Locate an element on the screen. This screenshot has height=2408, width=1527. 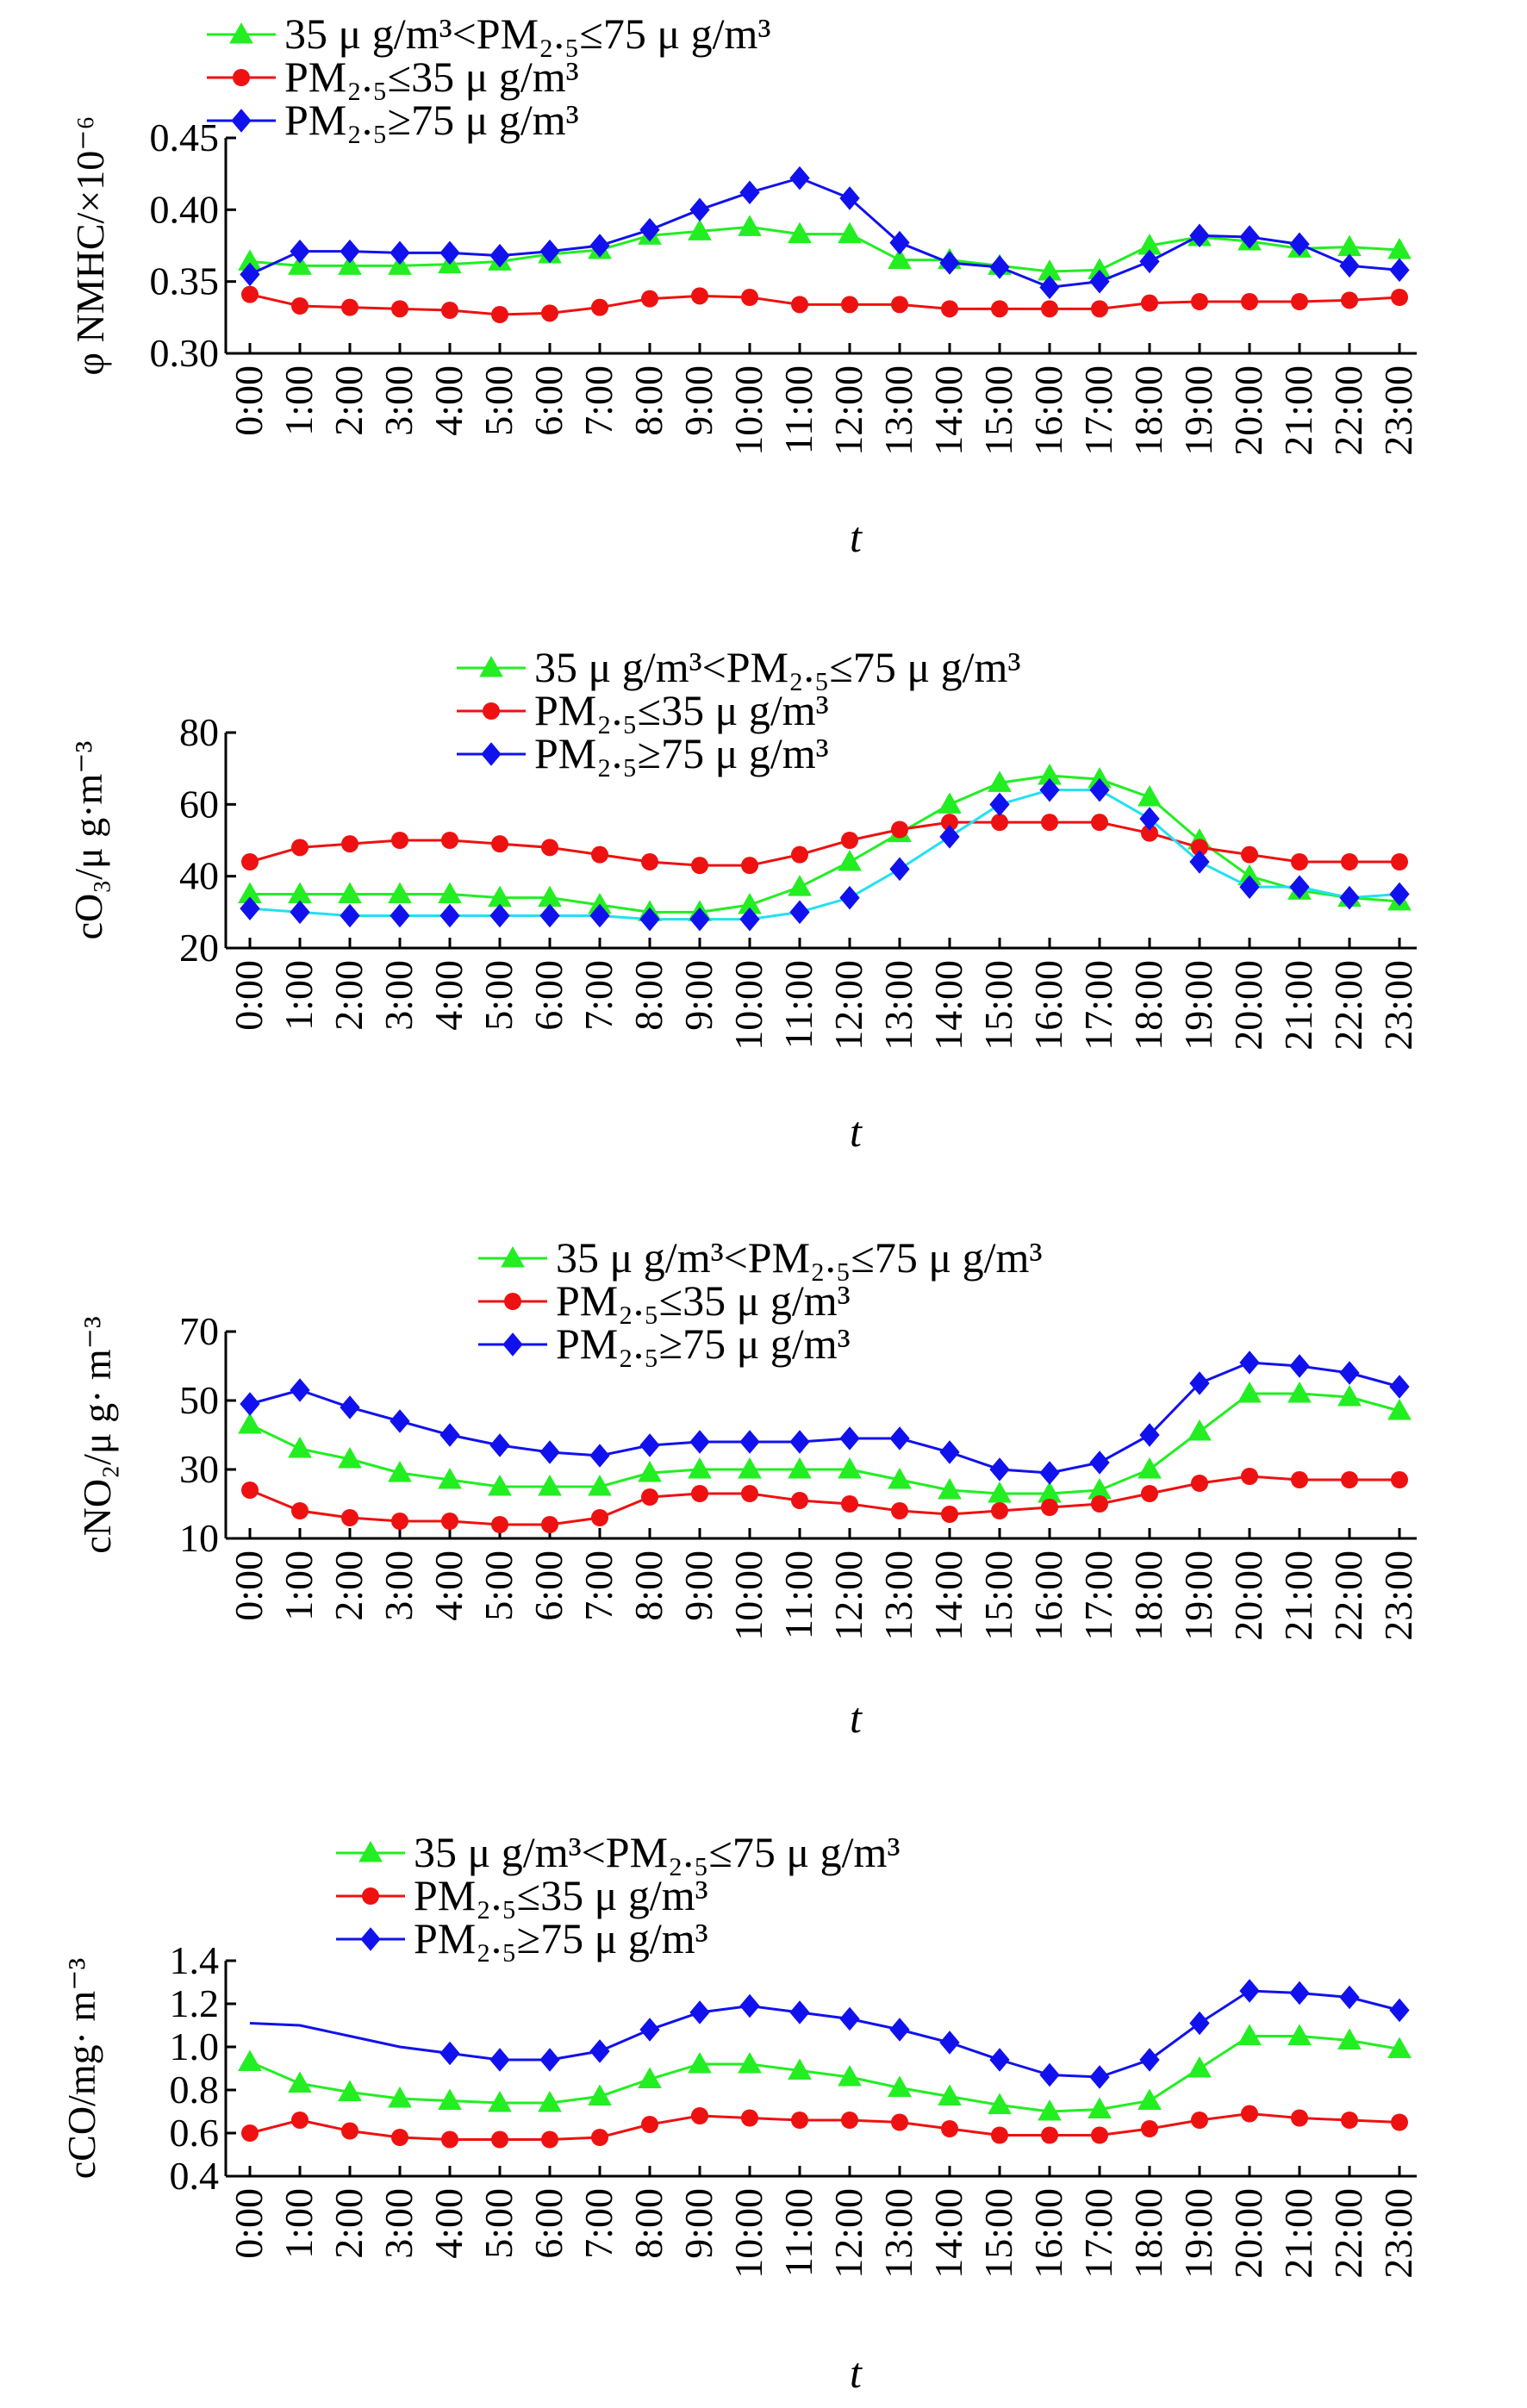
x-tick-label: 0:00 is located at coordinates (249, 2223).